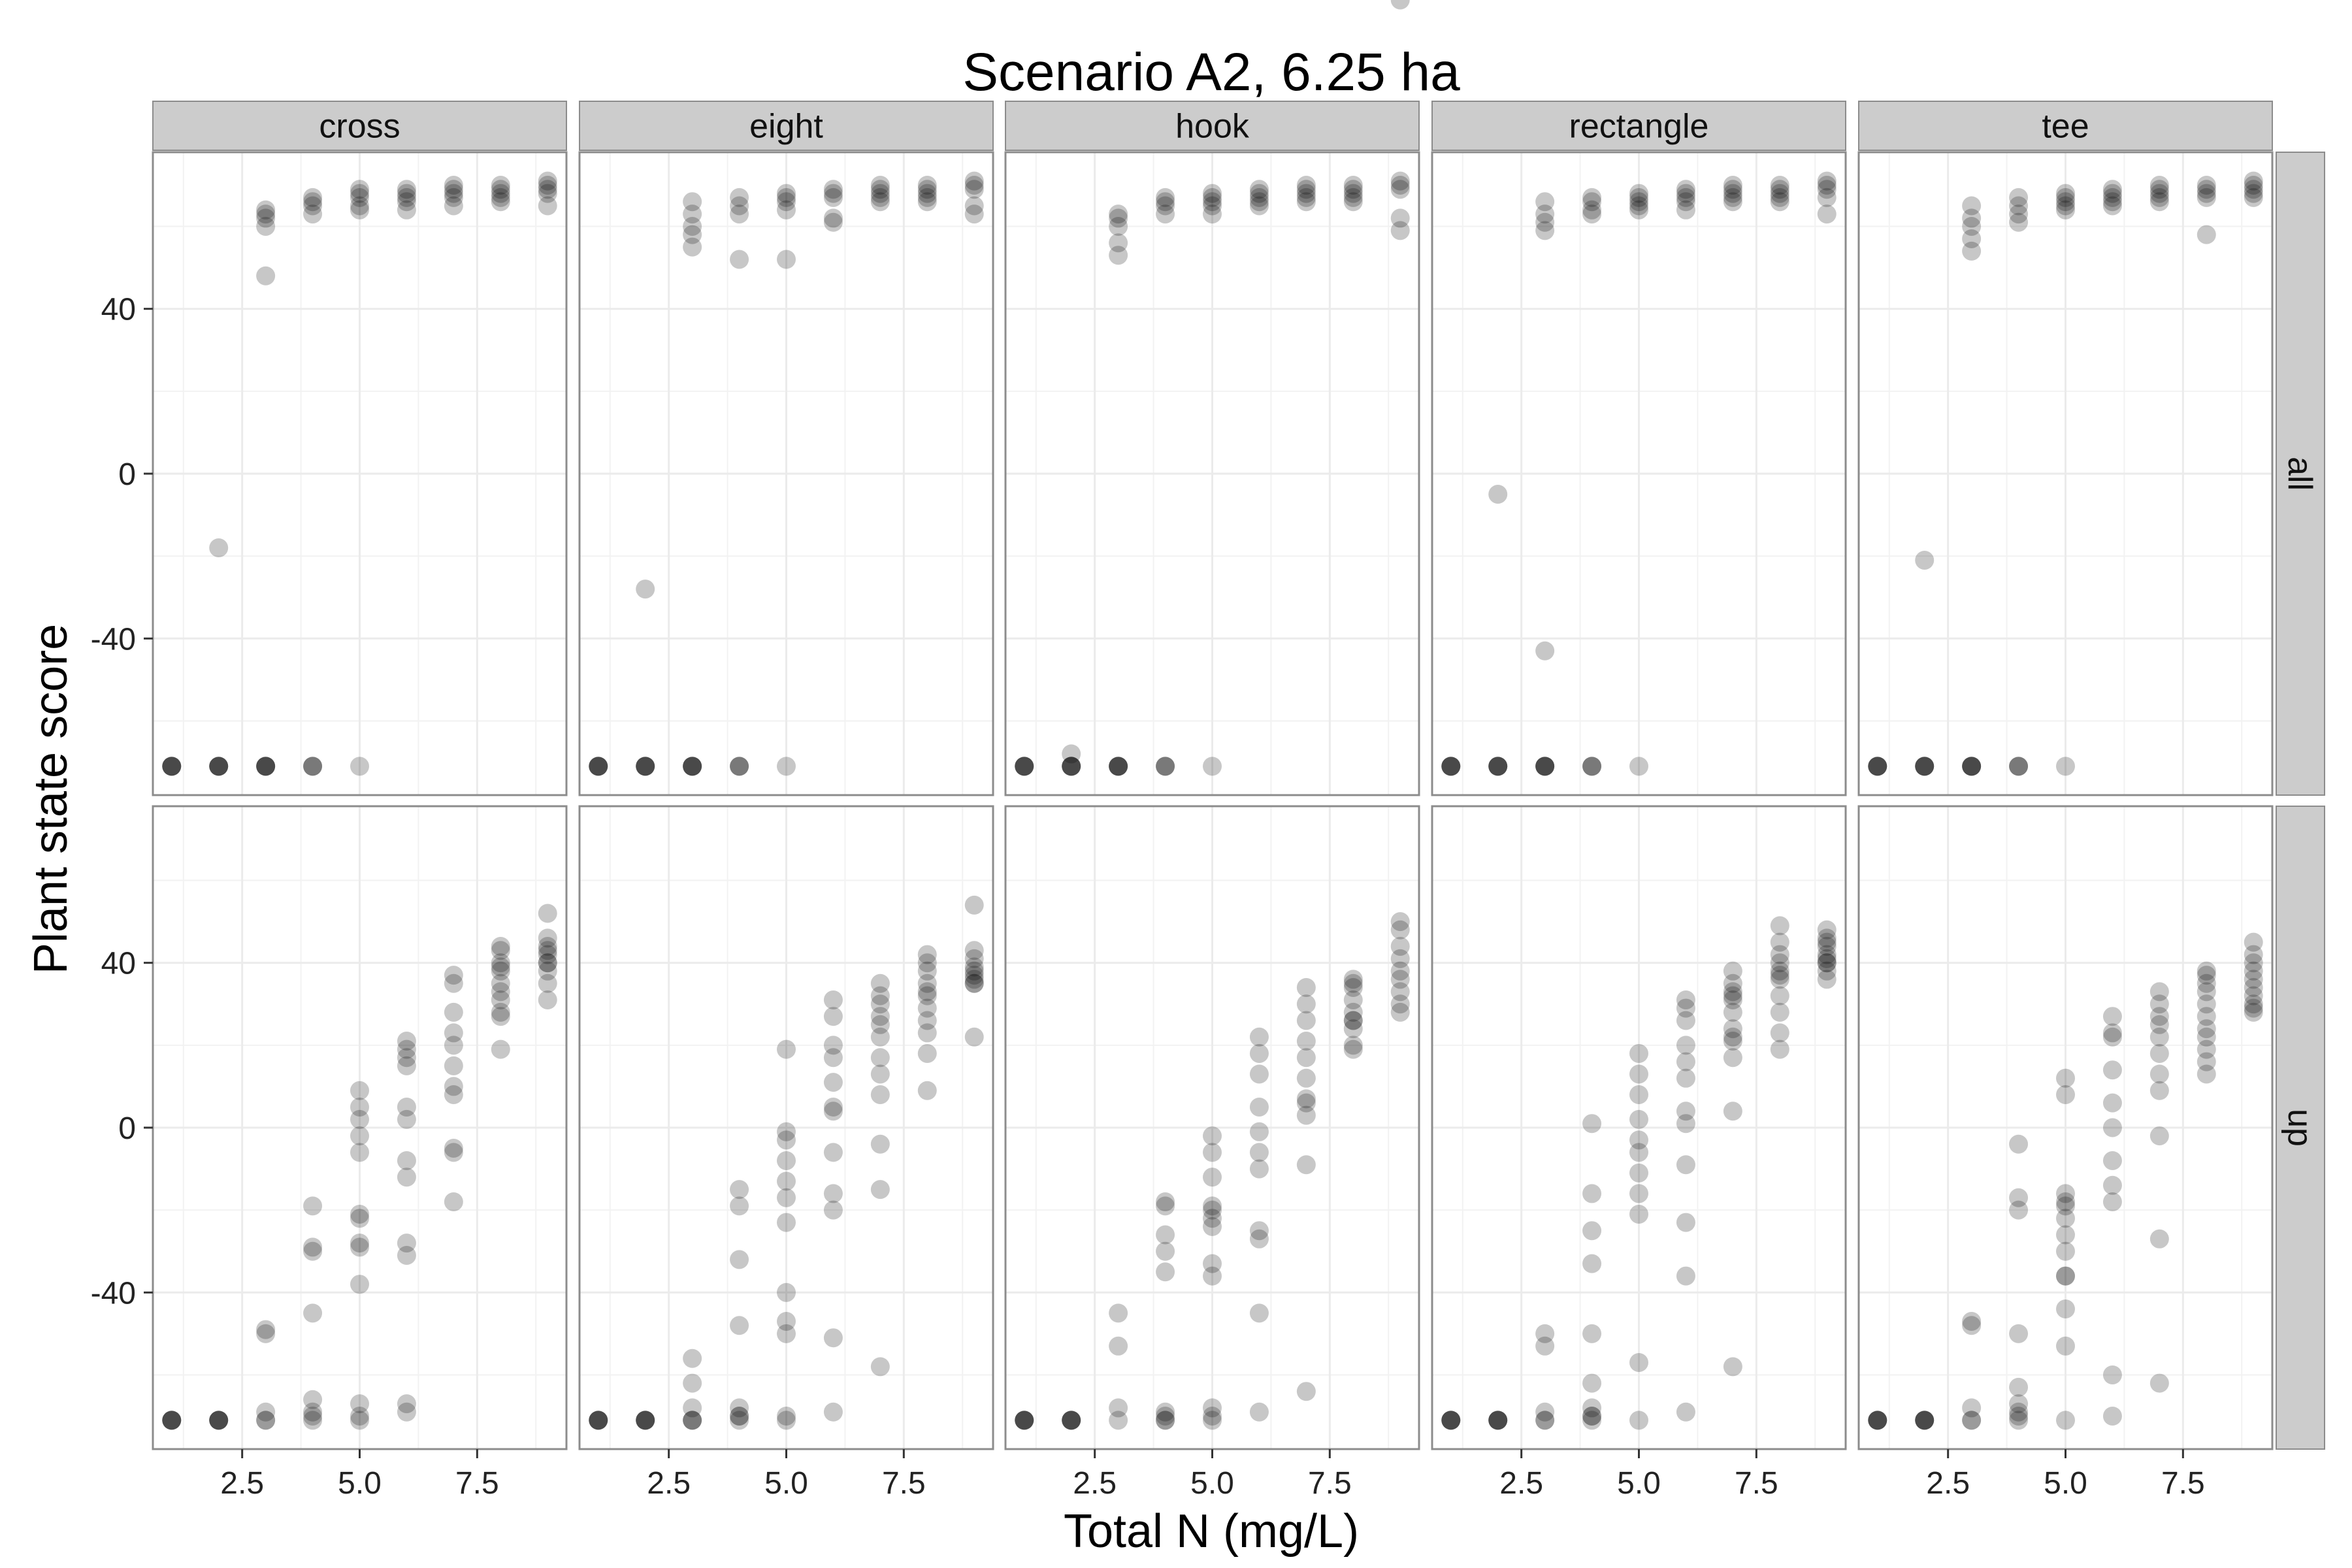 Image resolution: width=2352 pixels, height=1568 pixels. I want to click on x-tick-label: 7.5, so click(1330, 1483).